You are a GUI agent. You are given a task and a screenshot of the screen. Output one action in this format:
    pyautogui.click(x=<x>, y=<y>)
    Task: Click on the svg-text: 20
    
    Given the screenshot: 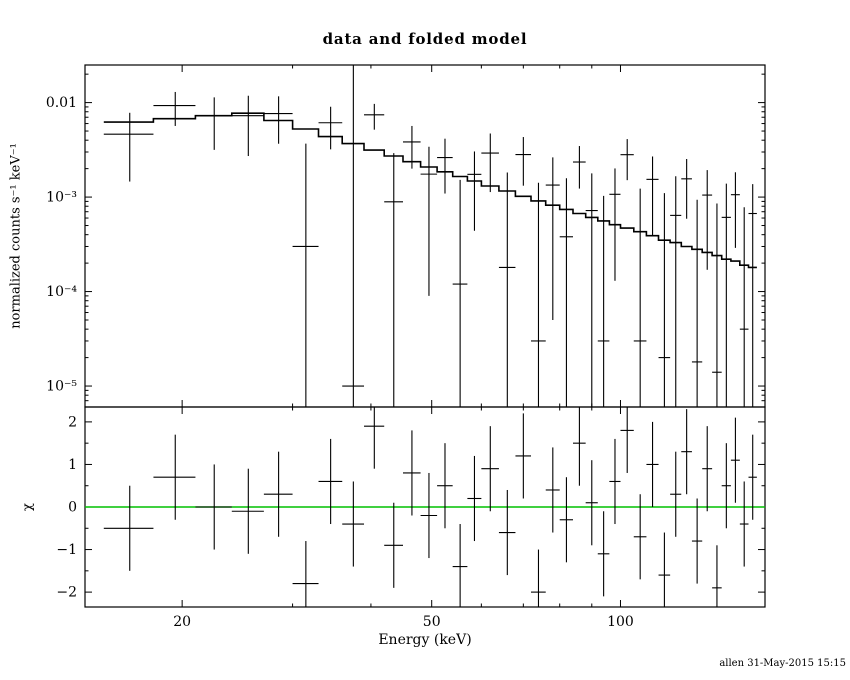 What is the action you would take?
    pyautogui.click(x=182, y=622)
    